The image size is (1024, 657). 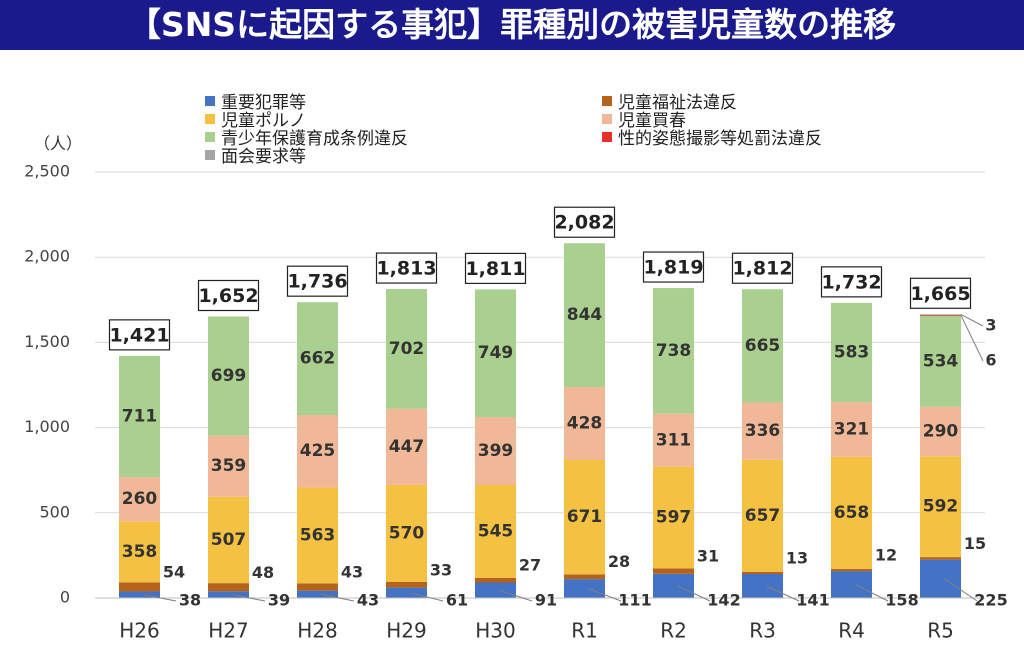 I want to click on data-label: 48, so click(x=263, y=572).